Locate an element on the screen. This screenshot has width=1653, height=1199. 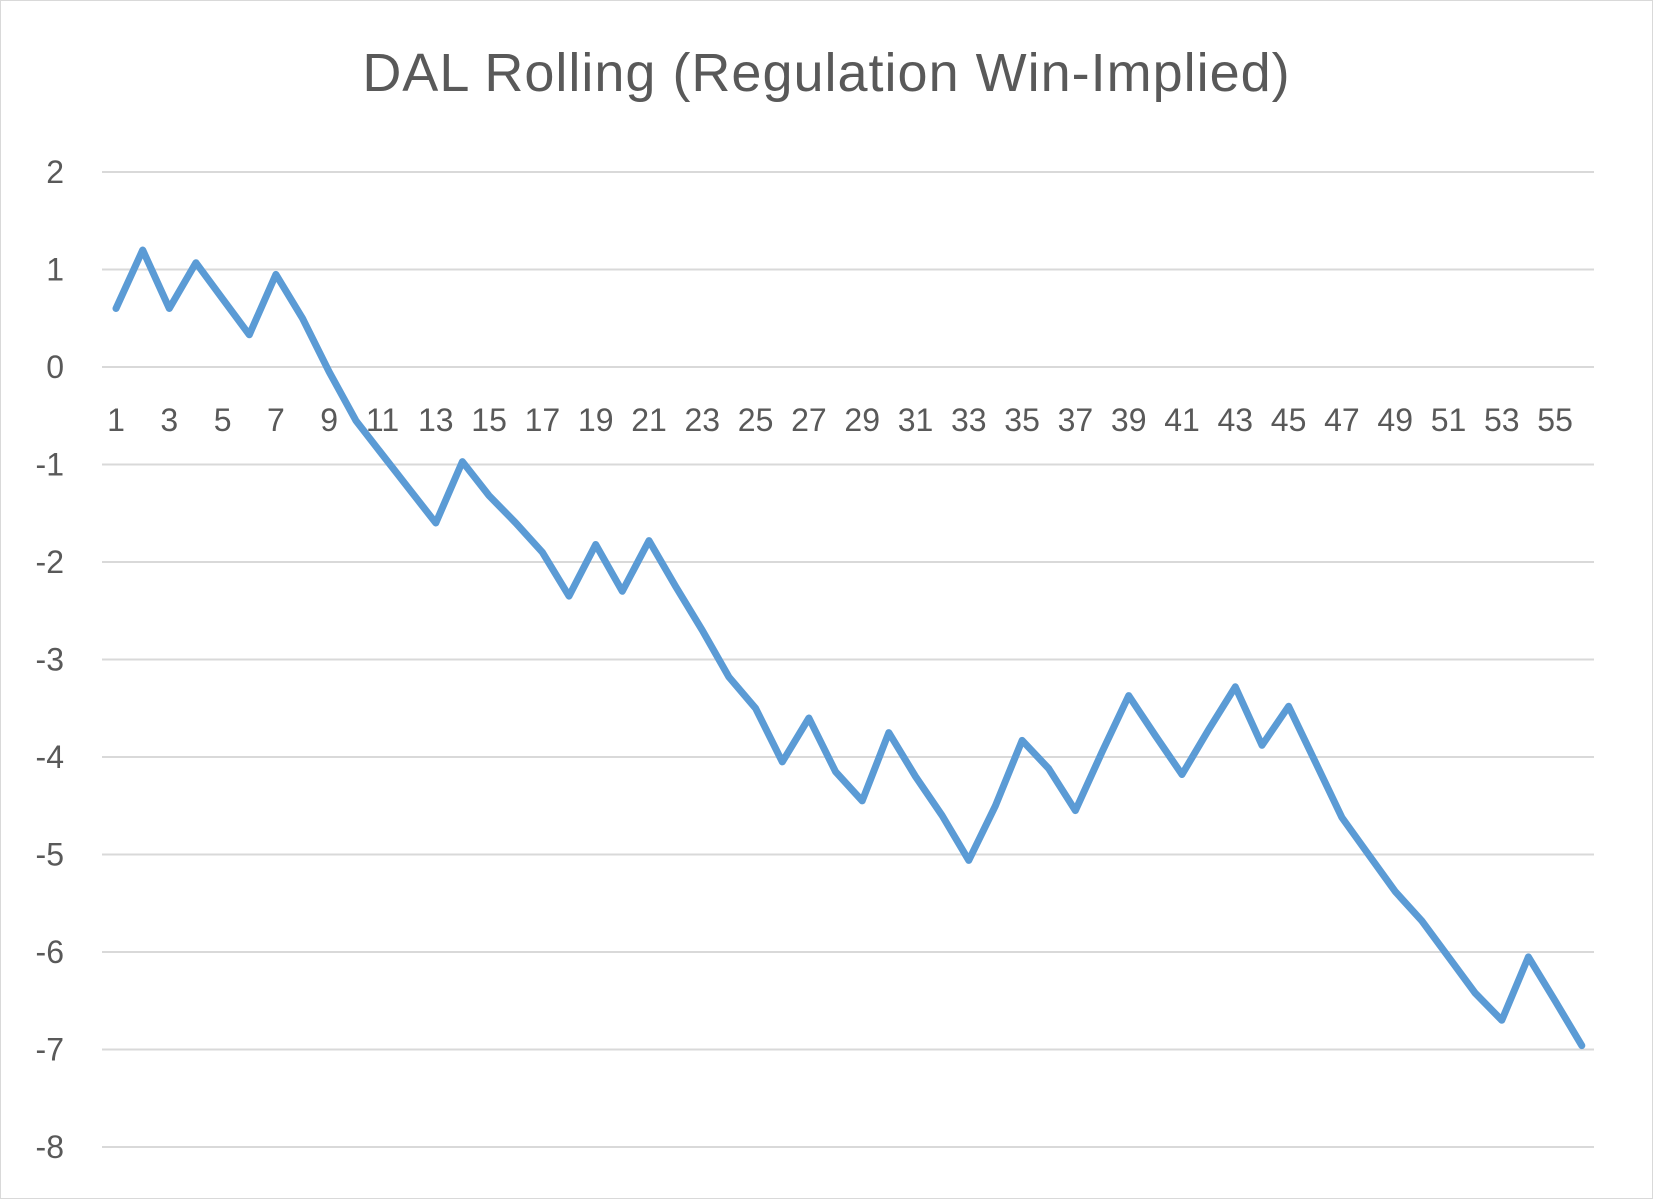
x-tick-label: 51 is located at coordinates (1449, 420).